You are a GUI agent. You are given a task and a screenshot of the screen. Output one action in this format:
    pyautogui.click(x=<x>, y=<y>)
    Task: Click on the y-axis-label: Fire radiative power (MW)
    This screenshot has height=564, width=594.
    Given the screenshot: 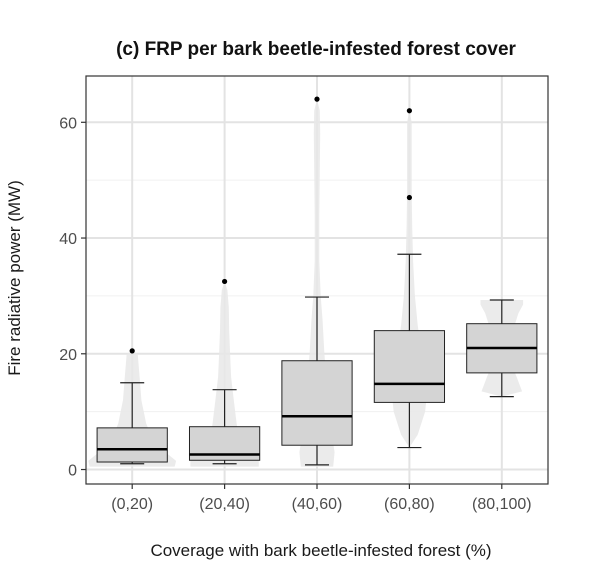 What is the action you would take?
    pyautogui.click(x=14, y=278)
    